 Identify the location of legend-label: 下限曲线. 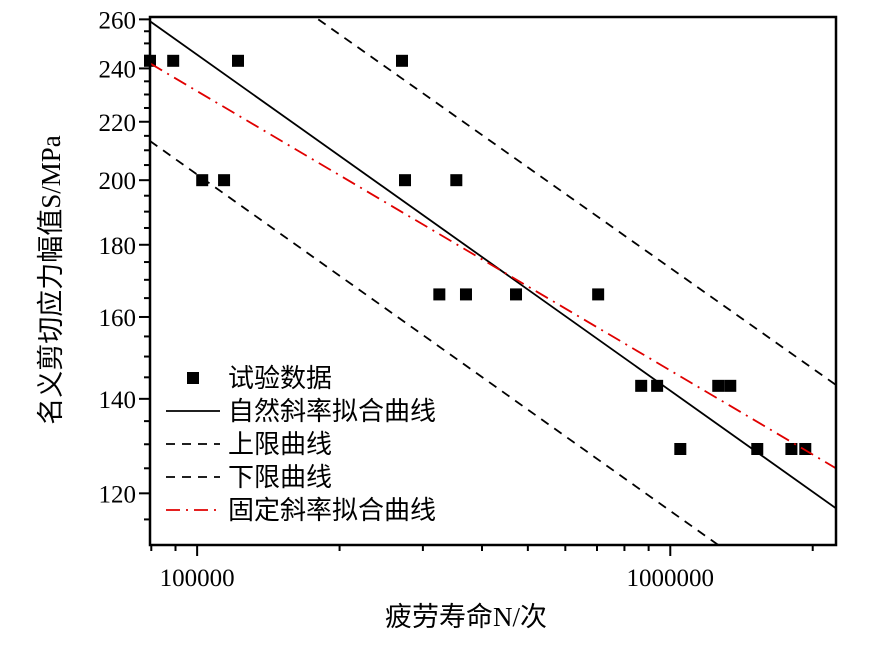
(280, 477).